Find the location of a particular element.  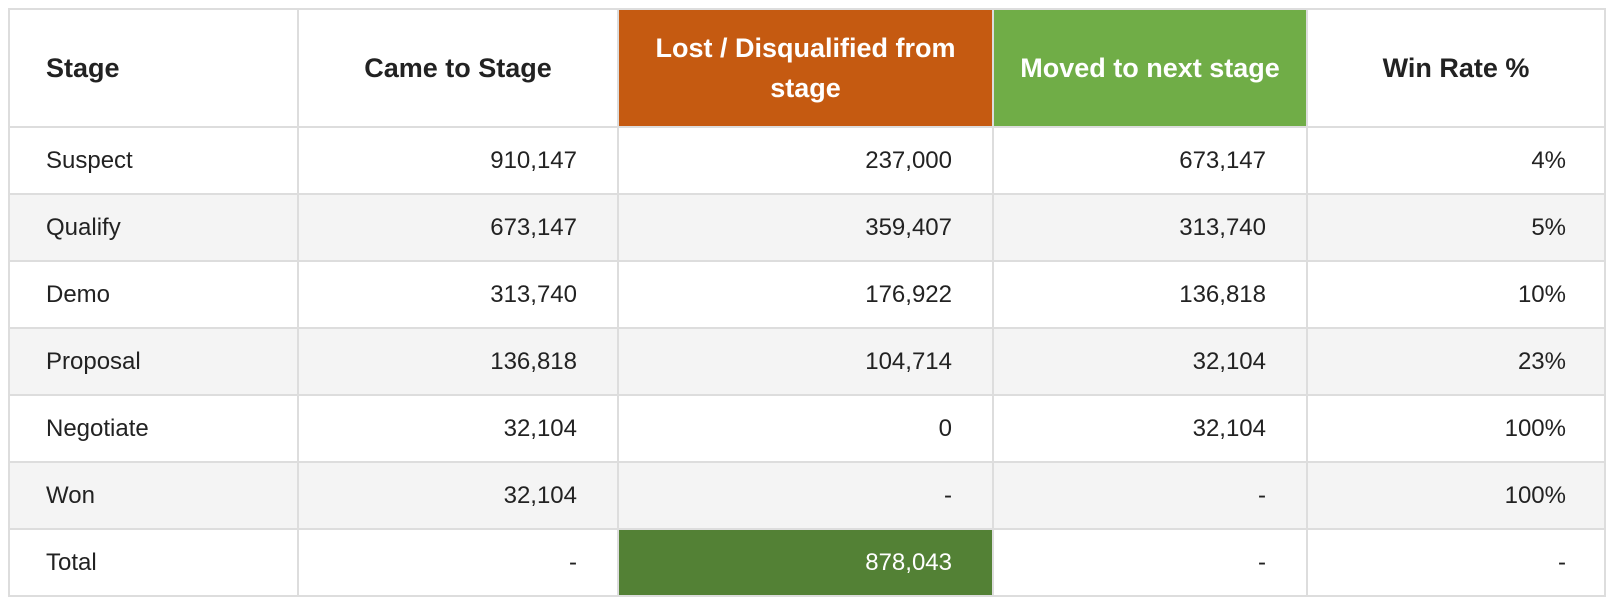

table-row: Negotiate 32,104 0 32,104 100% is located at coordinates (807, 428).